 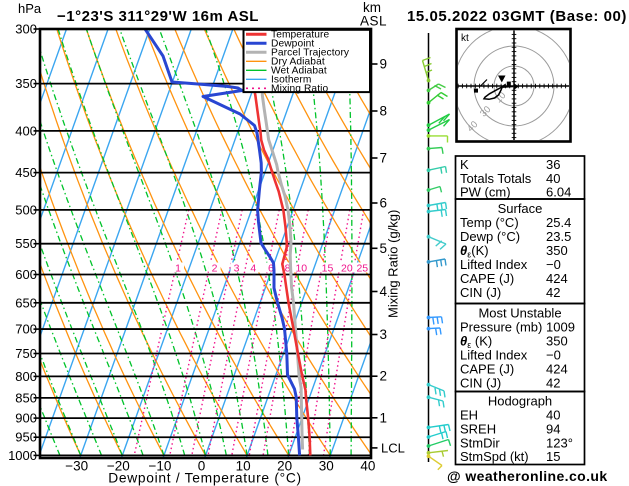 I want to click on svg-text: K, so click(x=464, y=164).